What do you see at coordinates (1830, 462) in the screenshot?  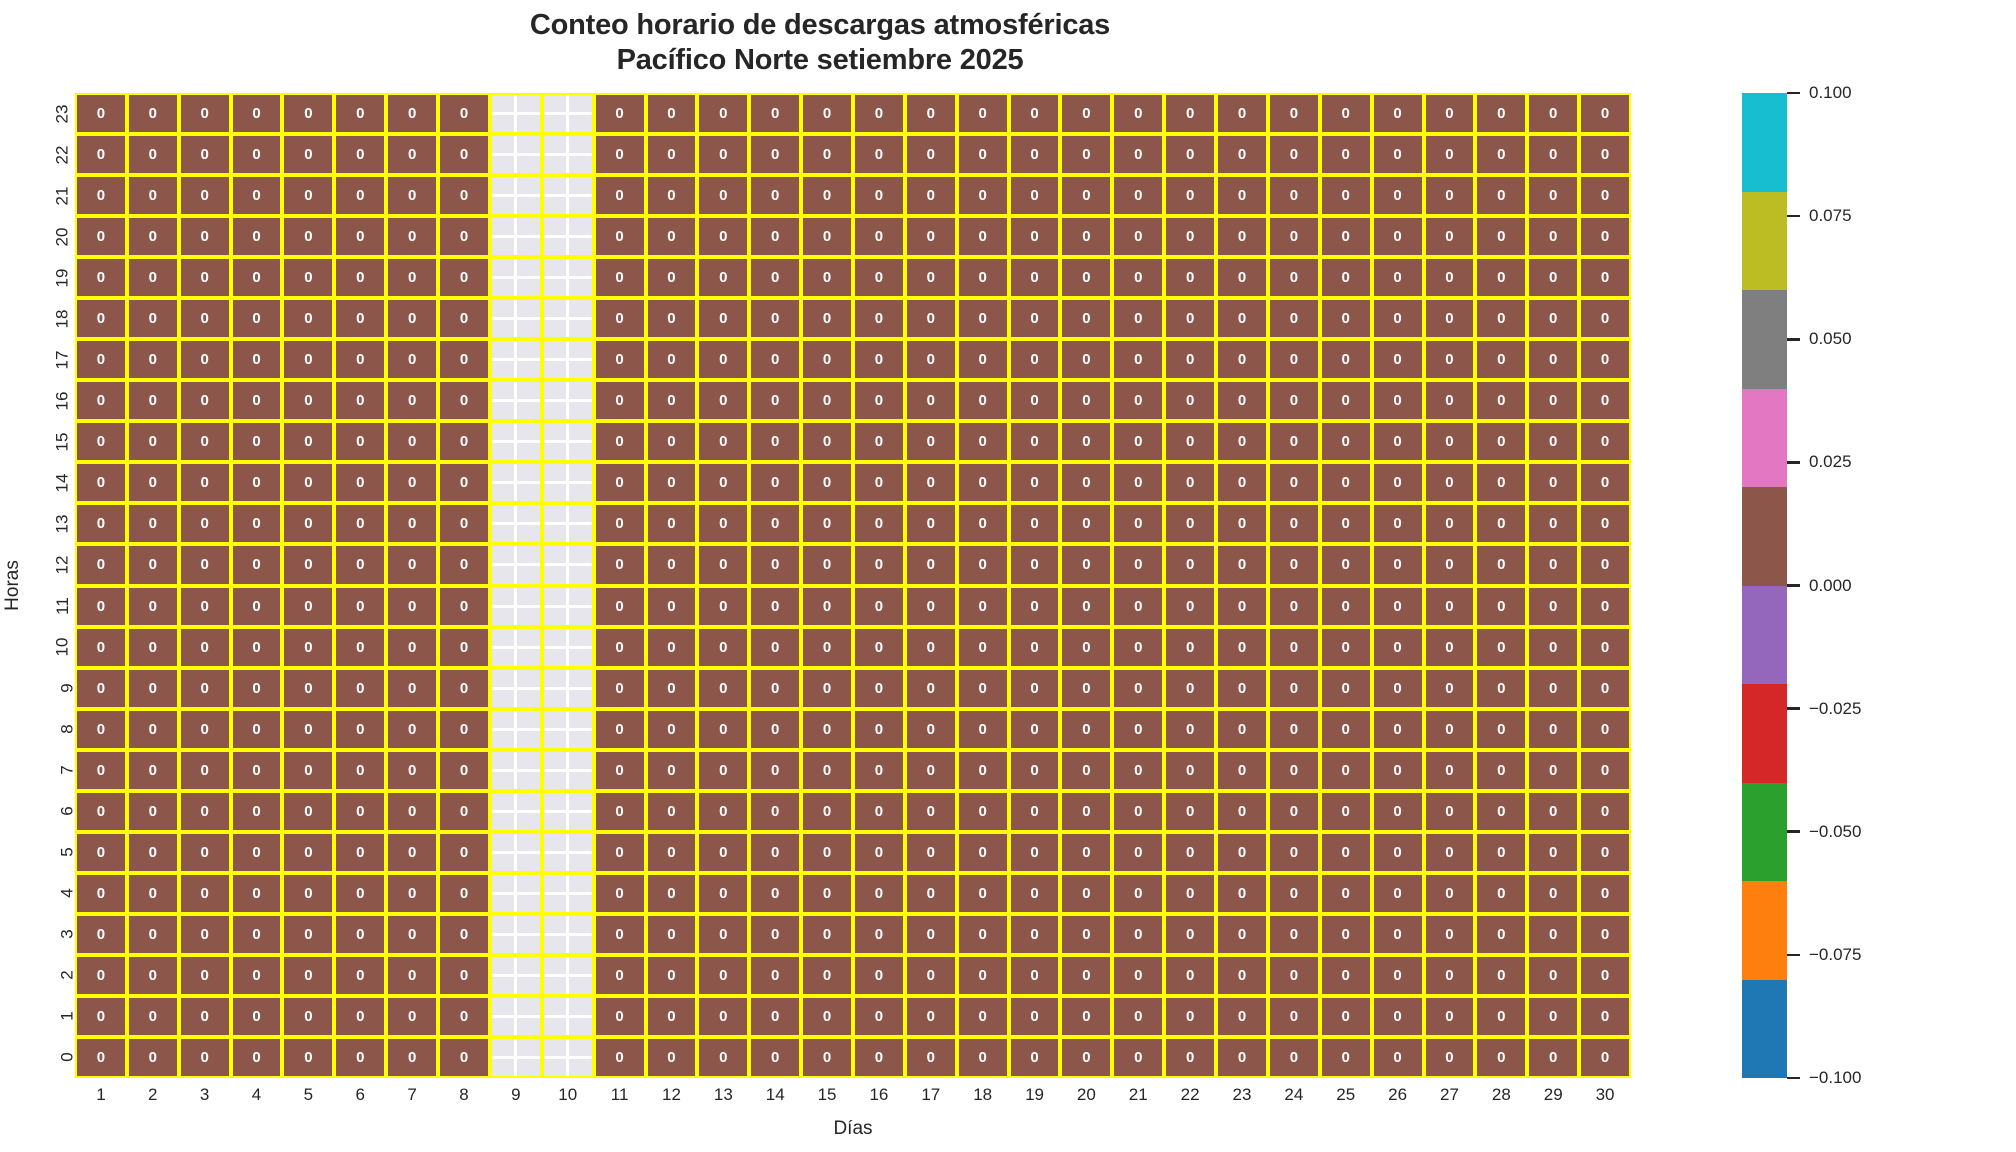 I see `colorbar-tick-label: 0.025` at bounding box center [1830, 462].